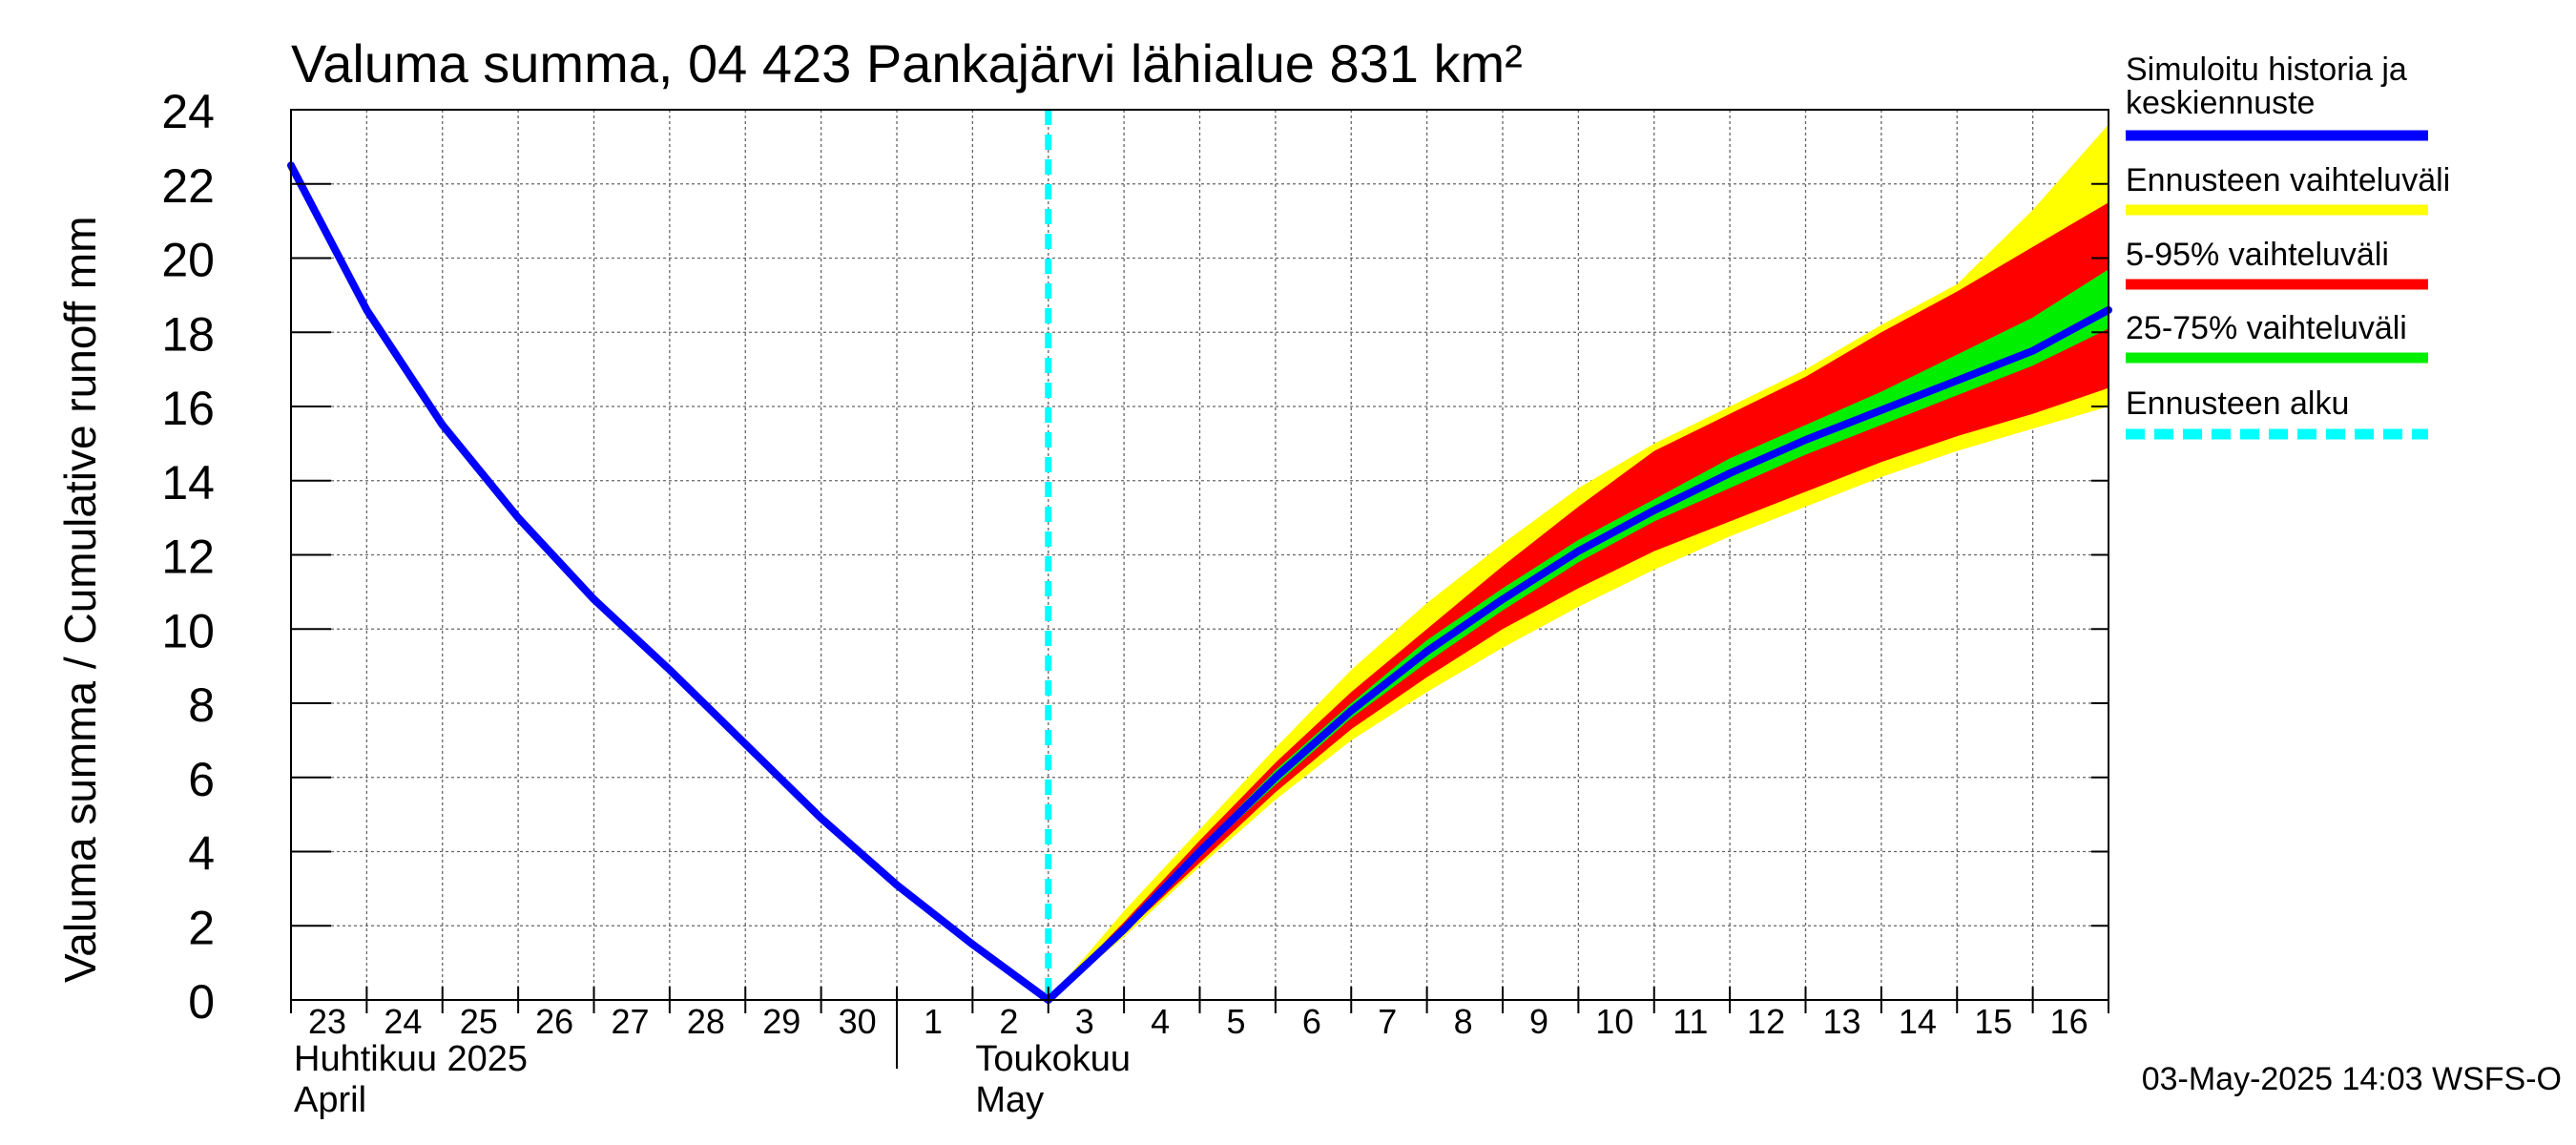  Describe the element at coordinates (201, 780) in the screenshot. I see `y-tick-label: 6` at that location.